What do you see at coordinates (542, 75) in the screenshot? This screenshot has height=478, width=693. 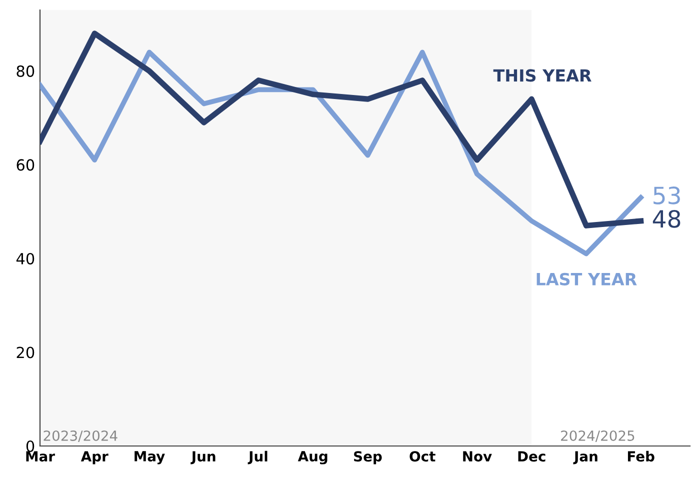 I see `series-label: THIS YEAR` at bounding box center [542, 75].